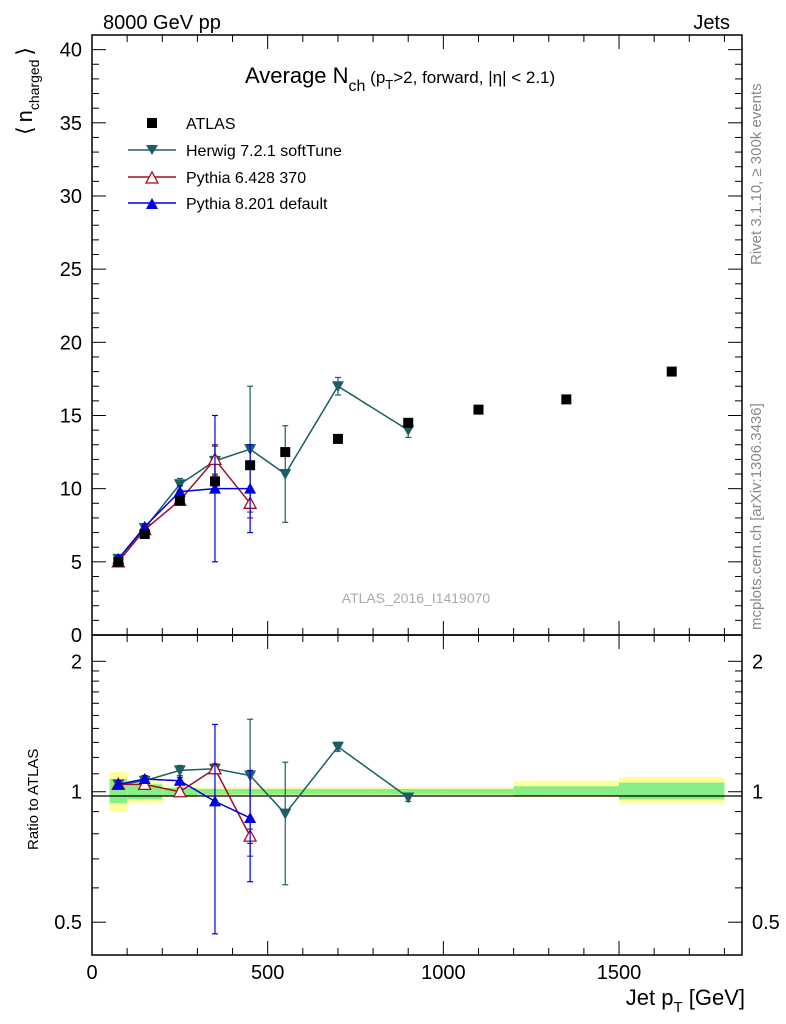  Describe the element at coordinates (184, 829) in the screenshot. I see `ratio-series-pythia-8-201-default` at that location.